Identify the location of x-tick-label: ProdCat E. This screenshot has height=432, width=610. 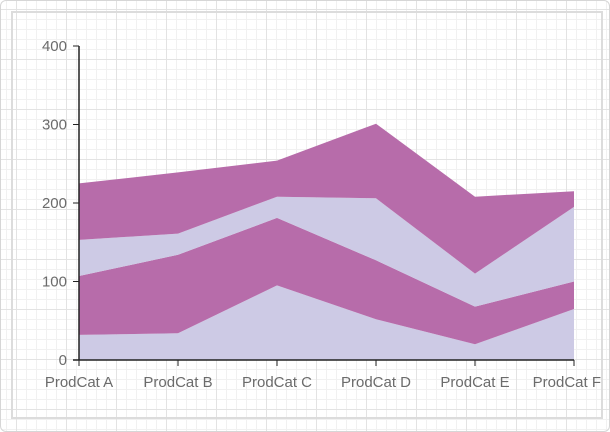
(474, 382).